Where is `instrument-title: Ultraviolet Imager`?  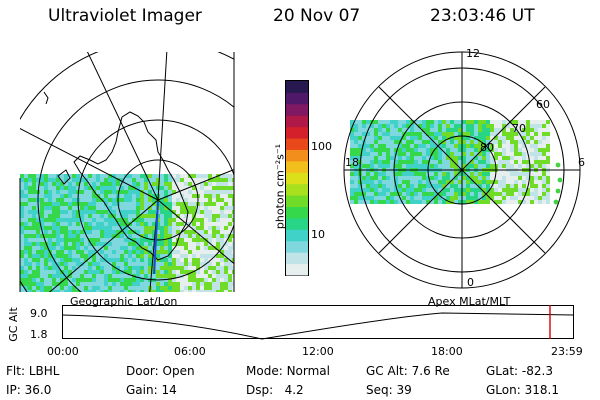
instrument-title: Ultraviolet Imager is located at coordinates (125, 16).